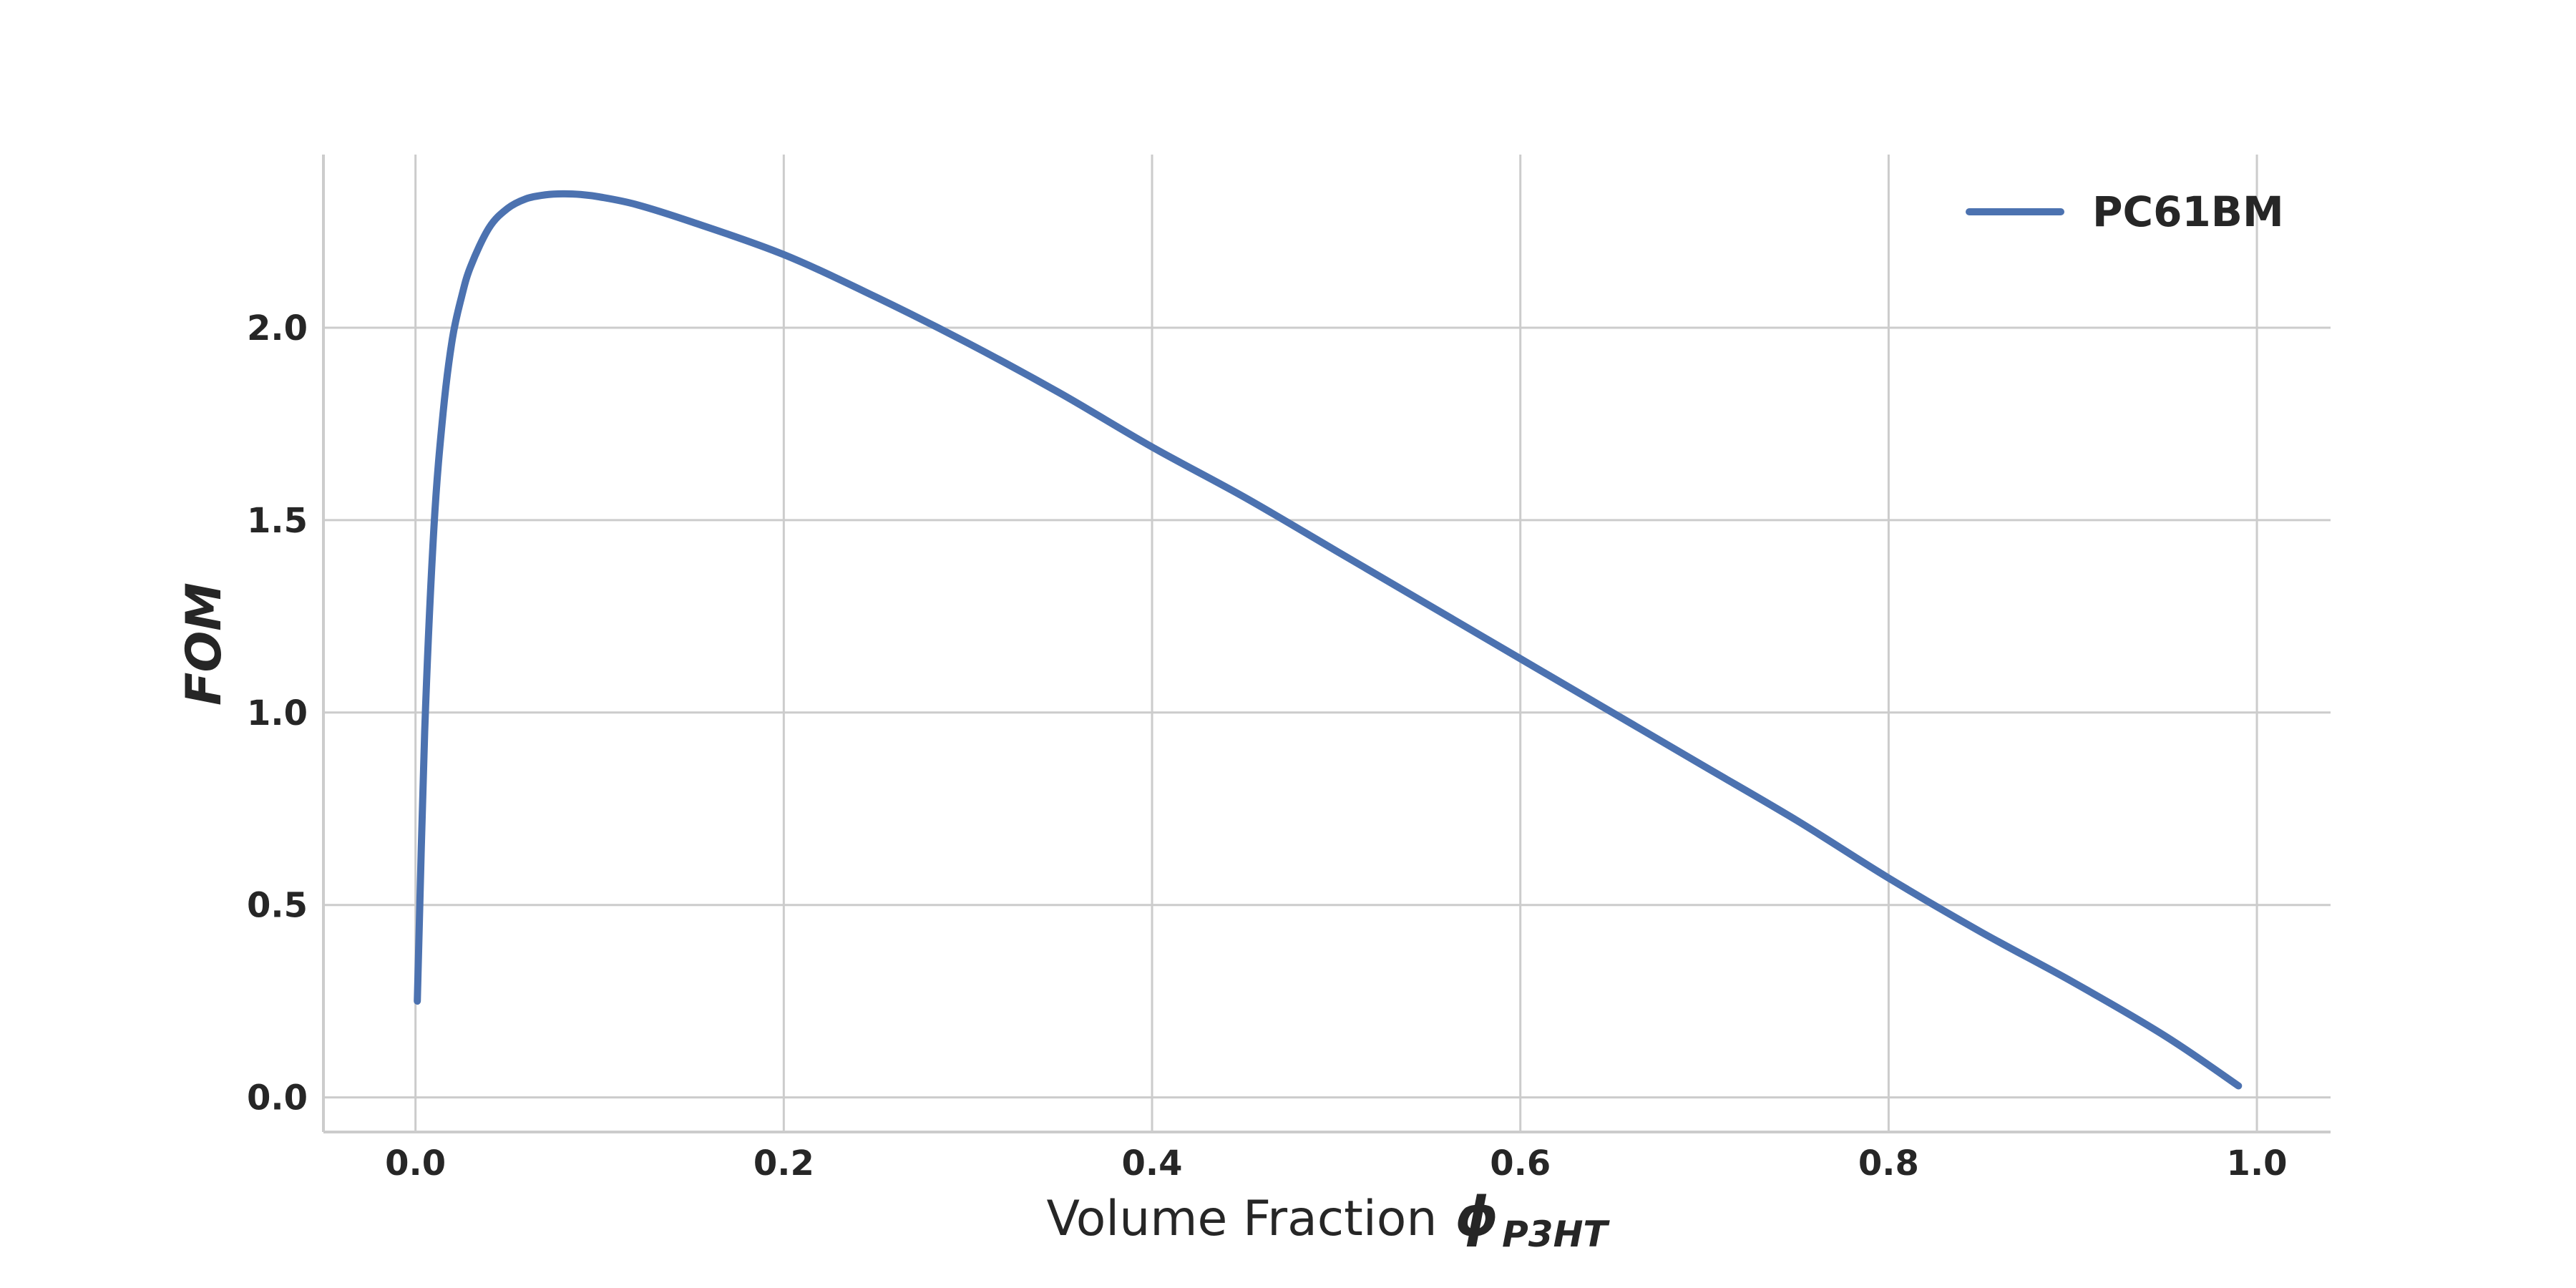 The image size is (2576, 1288). I want to click on x-axis-label-subscript: P3HT, so click(1556, 1234).